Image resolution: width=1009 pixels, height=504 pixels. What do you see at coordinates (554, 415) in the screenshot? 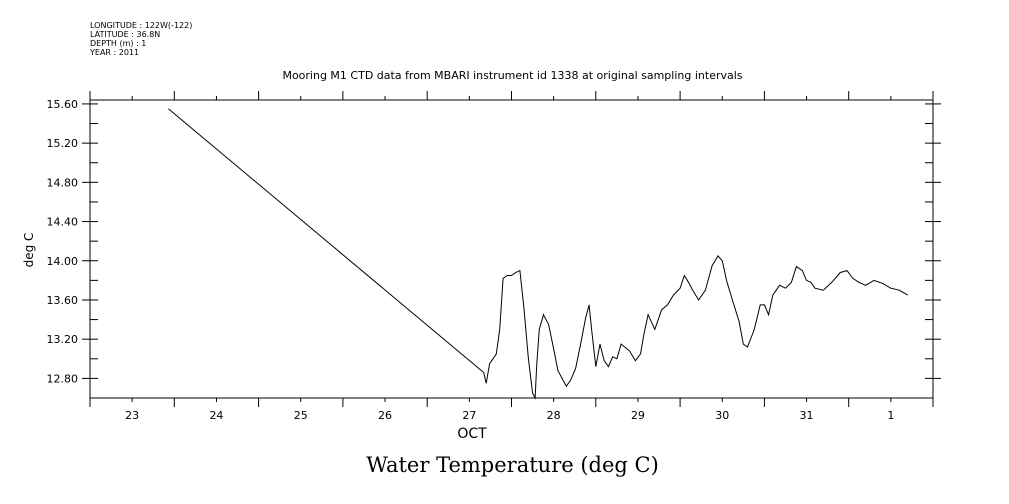
I see `x-tick-label: 28` at bounding box center [554, 415].